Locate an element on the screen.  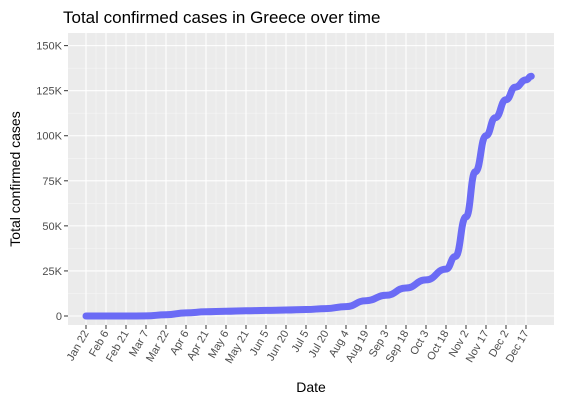
y-tick-label: 0 is located at coordinates (59, 317).